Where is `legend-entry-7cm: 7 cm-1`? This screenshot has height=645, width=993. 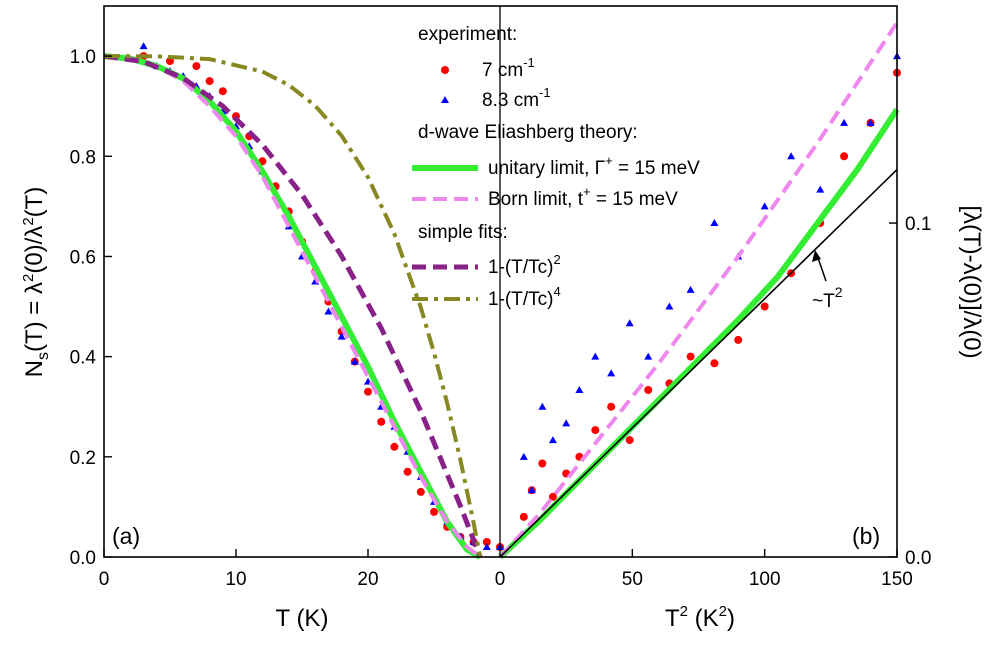 legend-entry-7cm: 7 cm-1 is located at coordinates (508, 68).